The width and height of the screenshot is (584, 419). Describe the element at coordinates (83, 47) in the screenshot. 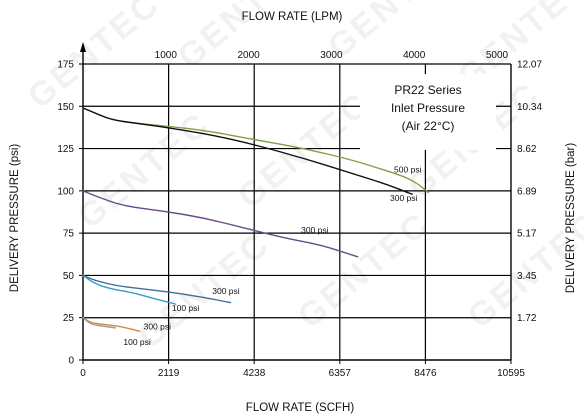

I see `y-axis-arrow` at that location.